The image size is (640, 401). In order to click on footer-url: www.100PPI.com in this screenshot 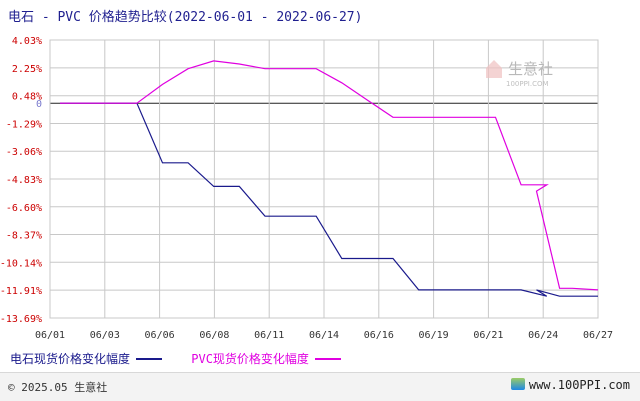, I will do `click(570, 385)`.